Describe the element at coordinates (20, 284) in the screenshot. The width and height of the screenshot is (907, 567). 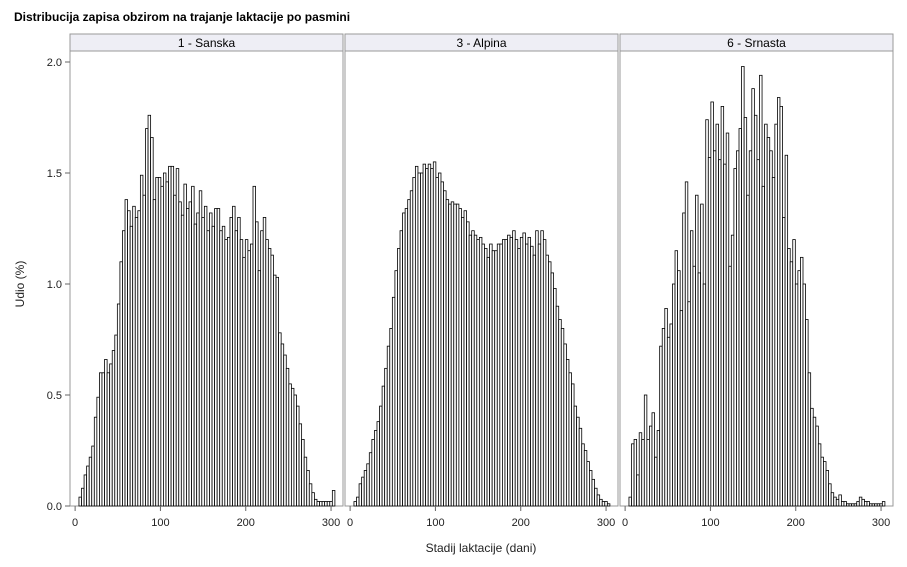
I see `y-axis-title: Udio (%)` at that location.